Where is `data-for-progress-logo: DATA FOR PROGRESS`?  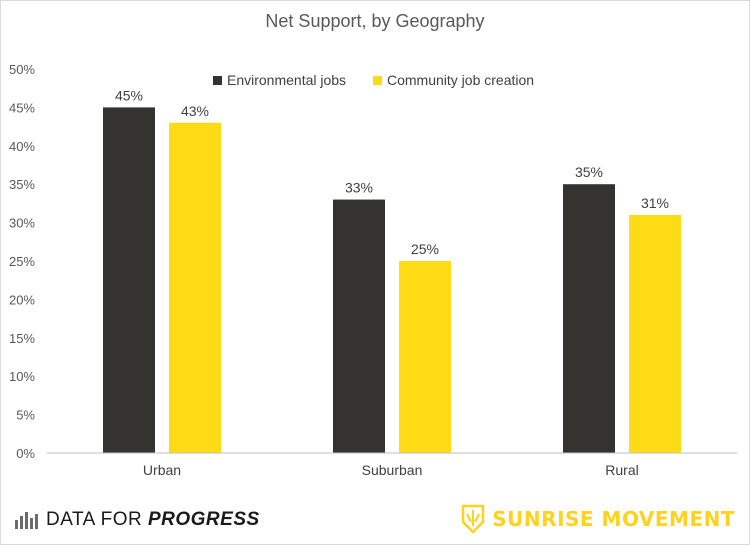
data-for-progress-logo: DATA FOR PROGRESS is located at coordinates (137, 520).